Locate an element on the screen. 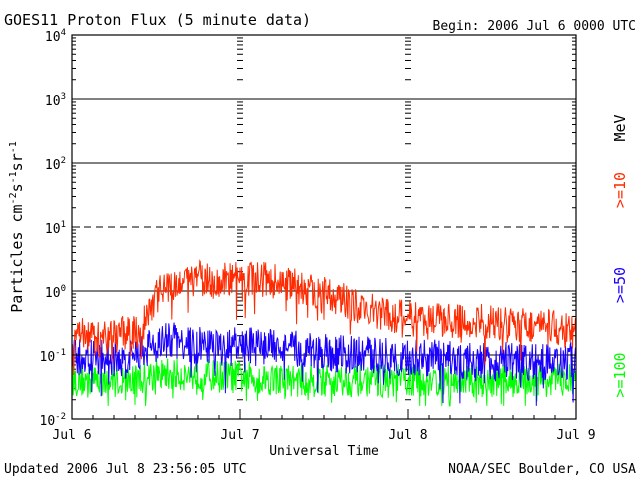 This screenshot has width=640, height=480. x-axis-label: Universal Time is located at coordinates (324, 451).